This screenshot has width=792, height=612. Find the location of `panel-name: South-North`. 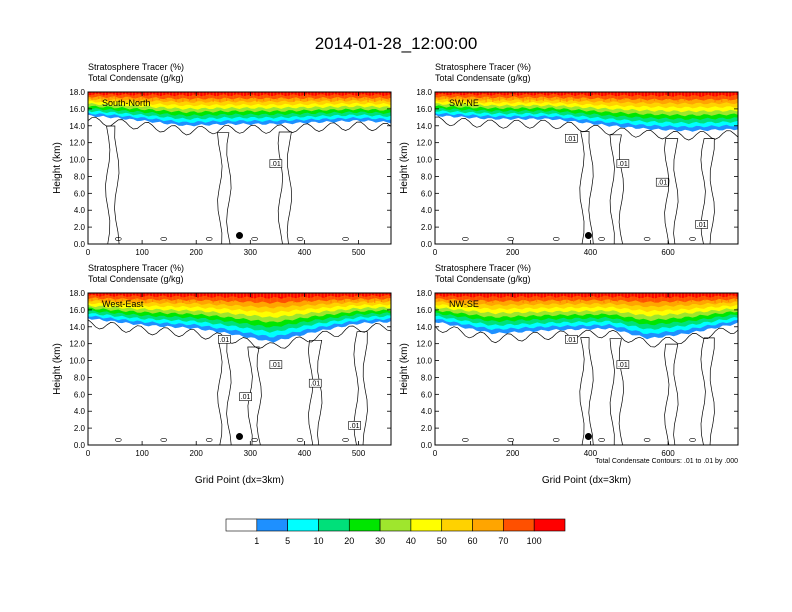

panel-name: South-North is located at coordinates (126, 103).